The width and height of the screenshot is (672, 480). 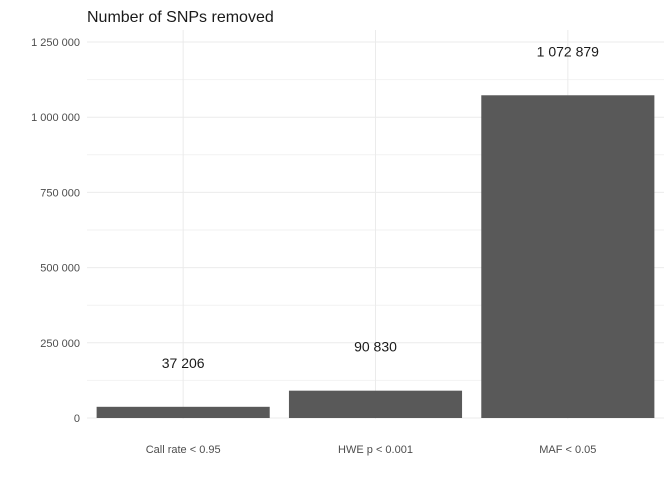 I want to click on x-axis-ticks: Call rate < 0.95 HWE p < 0.001 MAF < 0.05, so click(x=371, y=450).